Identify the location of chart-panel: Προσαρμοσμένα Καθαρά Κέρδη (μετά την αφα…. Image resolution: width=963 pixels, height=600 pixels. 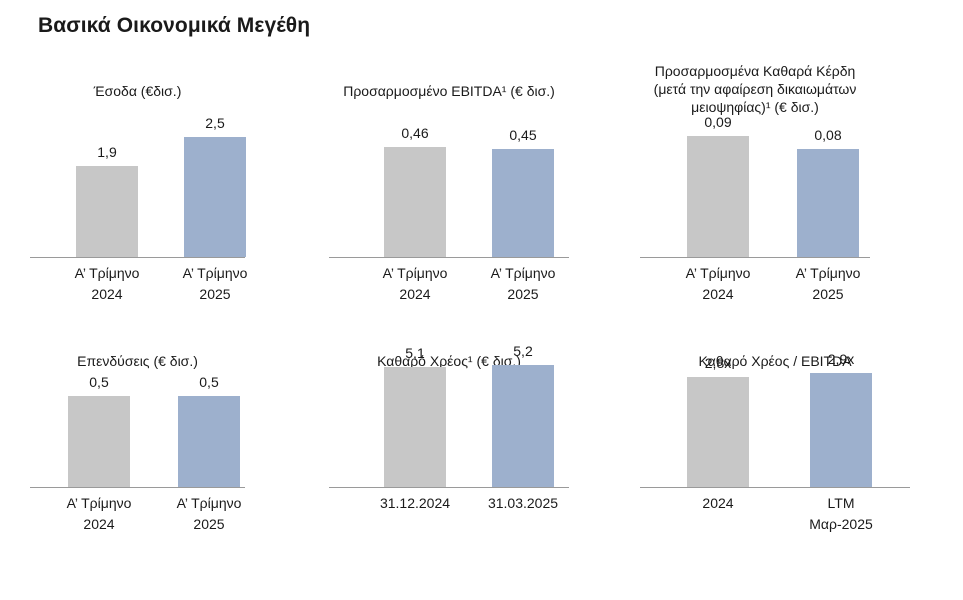
(760, 184).